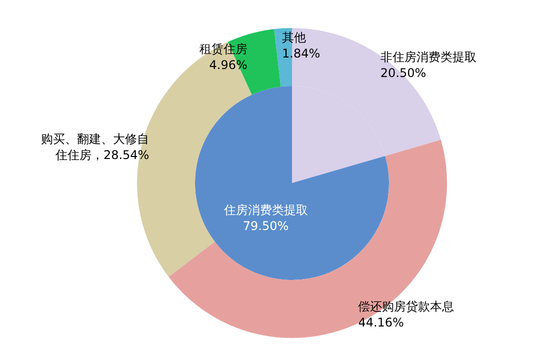 This screenshot has width=546, height=350. I want to click on slice-label: 非住房消费类提取, so click(428, 57).